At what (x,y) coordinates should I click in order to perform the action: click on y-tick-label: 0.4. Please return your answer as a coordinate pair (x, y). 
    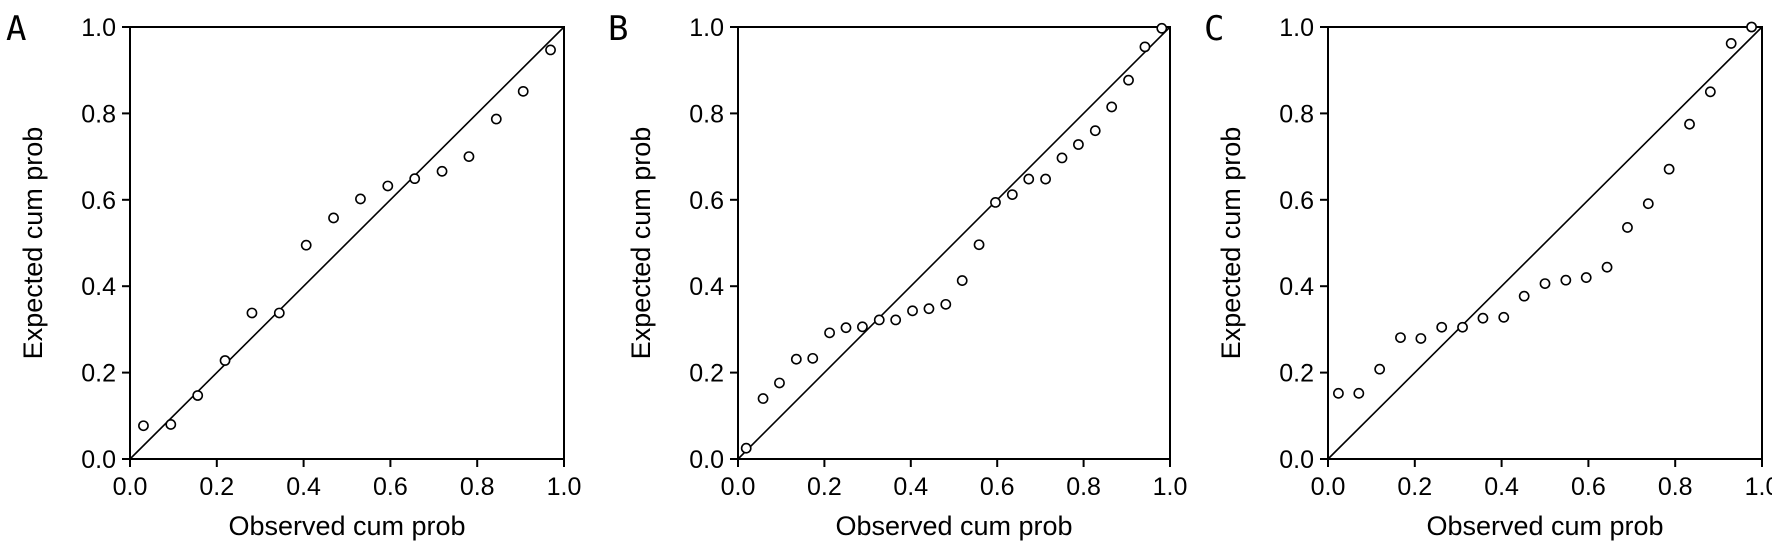
    Looking at the image, I should click on (1296, 287).